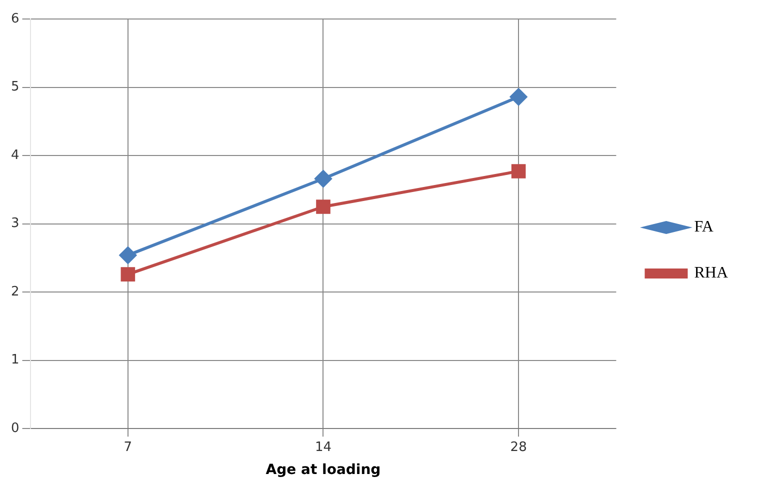  I want to click on x-tick-label: 14, so click(323, 447).